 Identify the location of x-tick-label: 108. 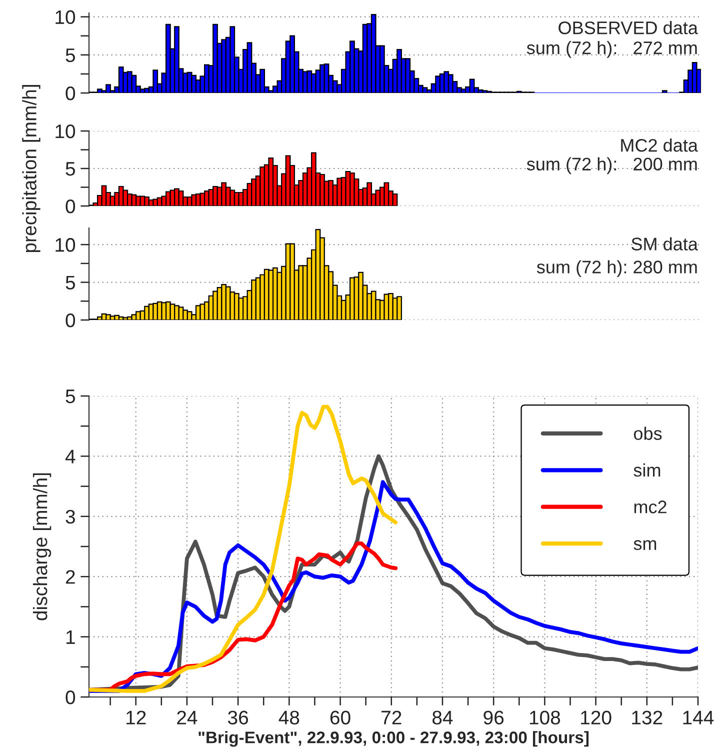
(545, 717).